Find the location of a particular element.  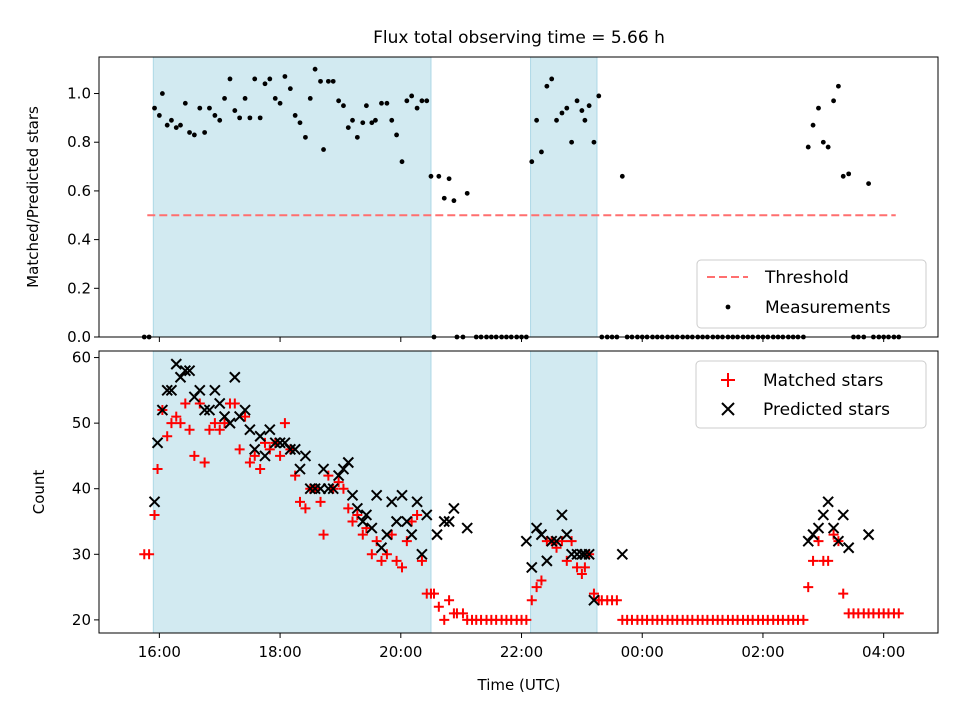

x-tick-label: 22:00 is located at coordinates (521, 652).